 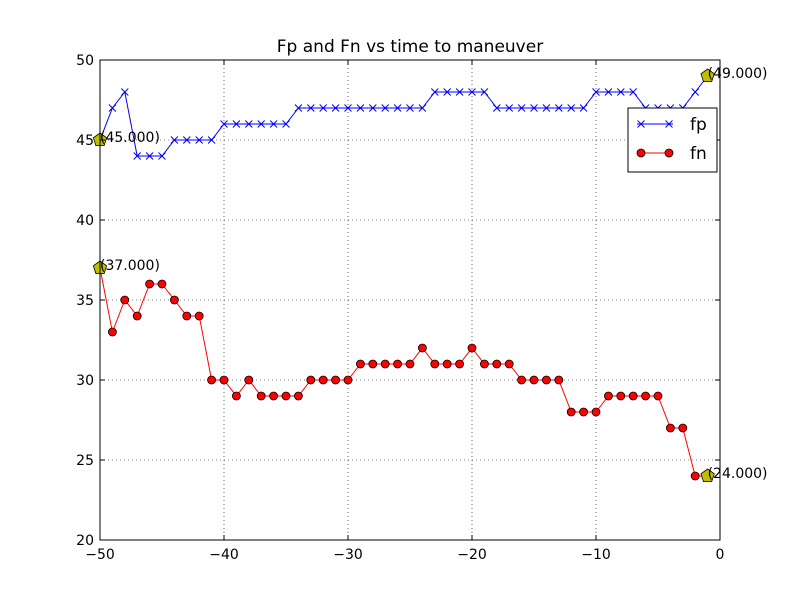 What do you see at coordinates (85, 61) in the screenshot?
I see `y-tick-label: 50` at bounding box center [85, 61].